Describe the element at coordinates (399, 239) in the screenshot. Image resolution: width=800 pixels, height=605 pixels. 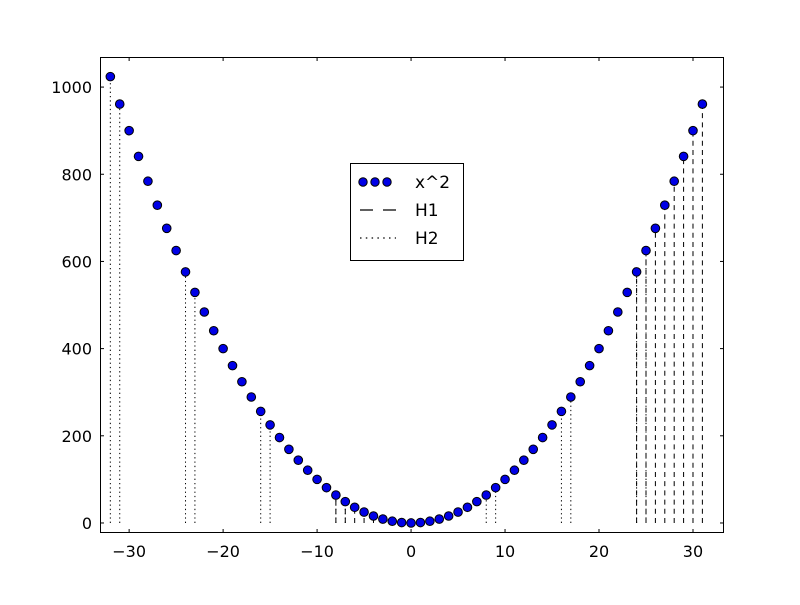
I see `legend-entry-h2: H2` at that location.